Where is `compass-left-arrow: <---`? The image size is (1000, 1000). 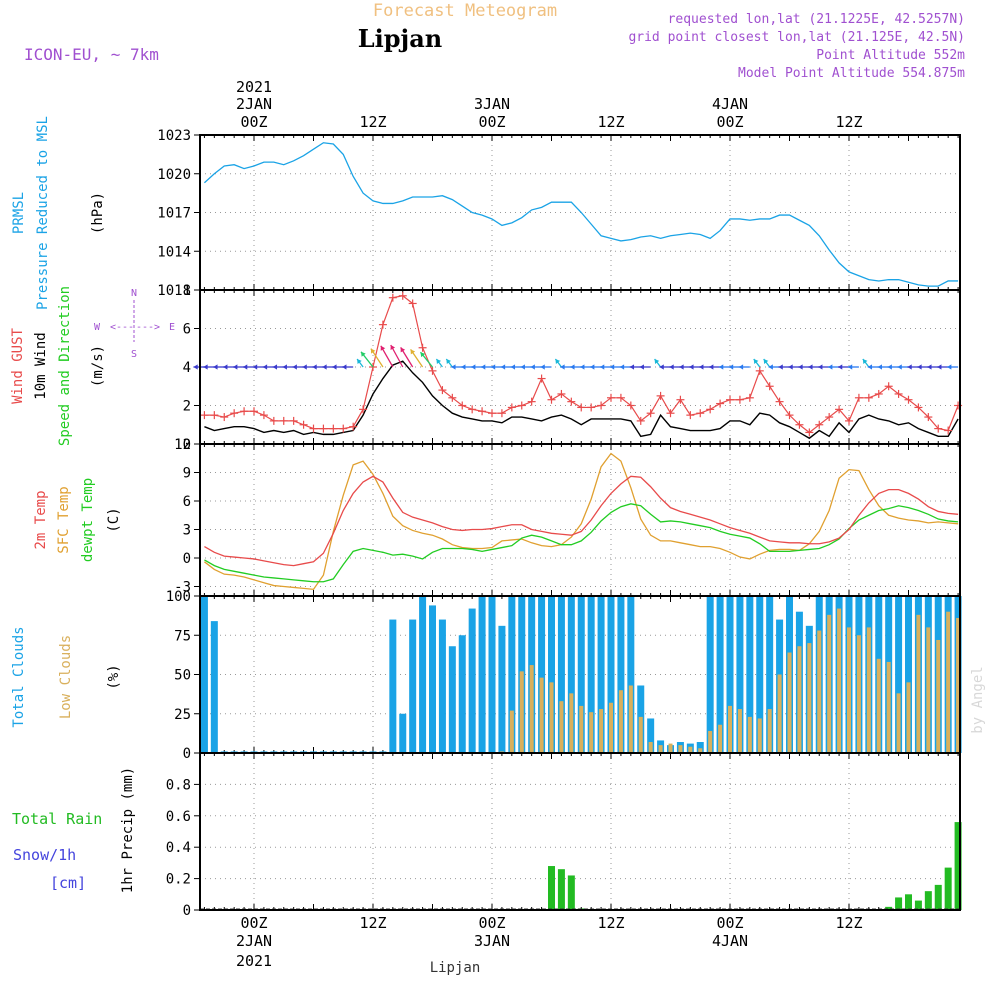
compass-left-arrow: <--- is located at coordinates (122, 327).